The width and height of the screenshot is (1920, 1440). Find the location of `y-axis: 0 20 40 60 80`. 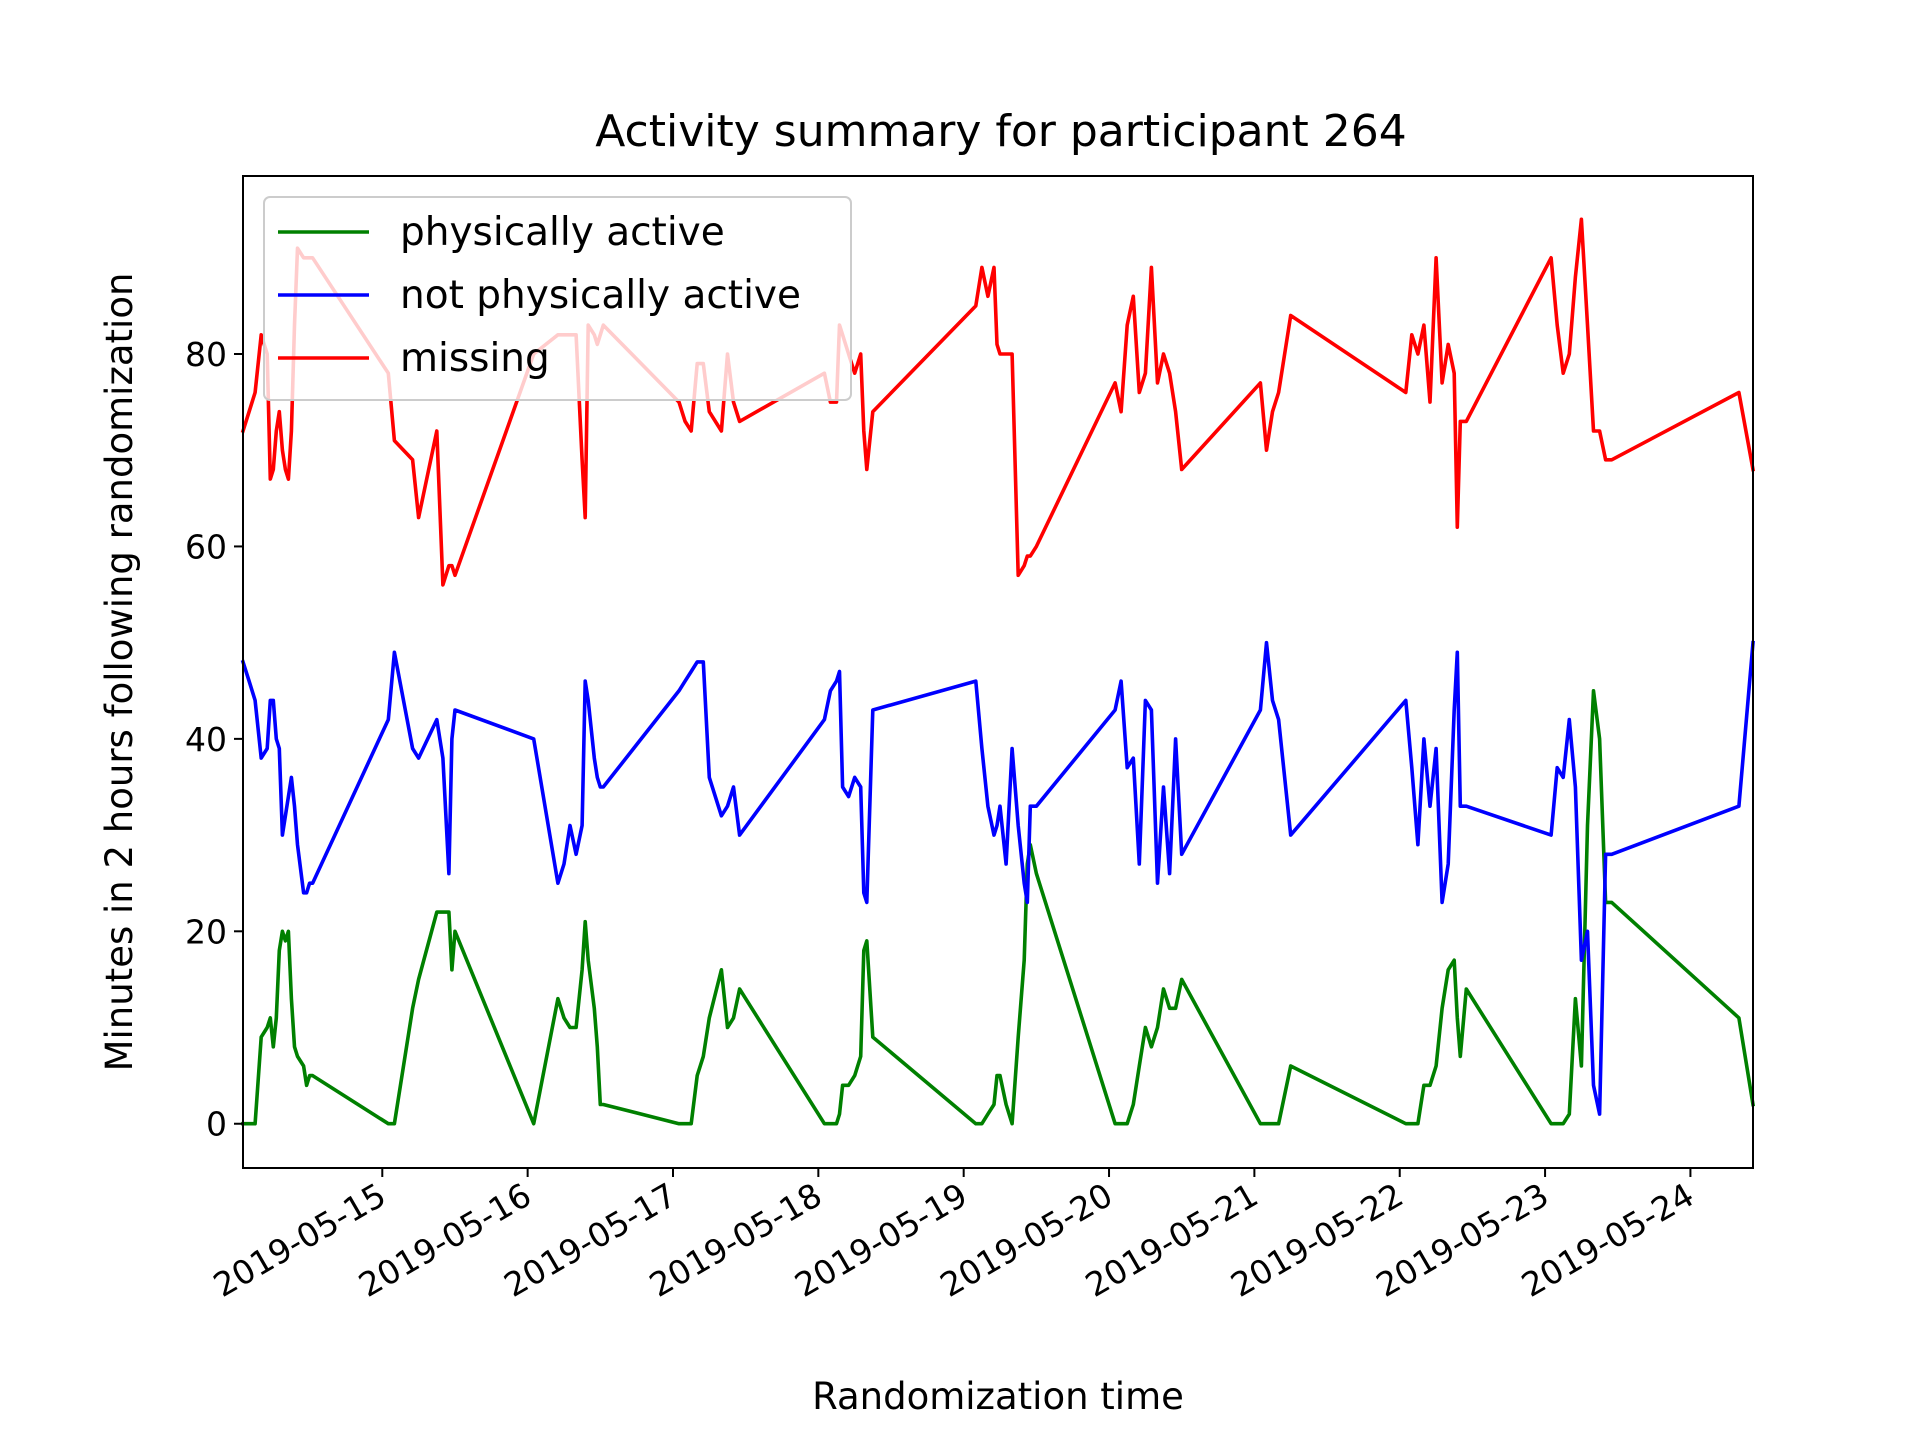

y-axis: 0 20 40 60 80 is located at coordinates (214, 739).